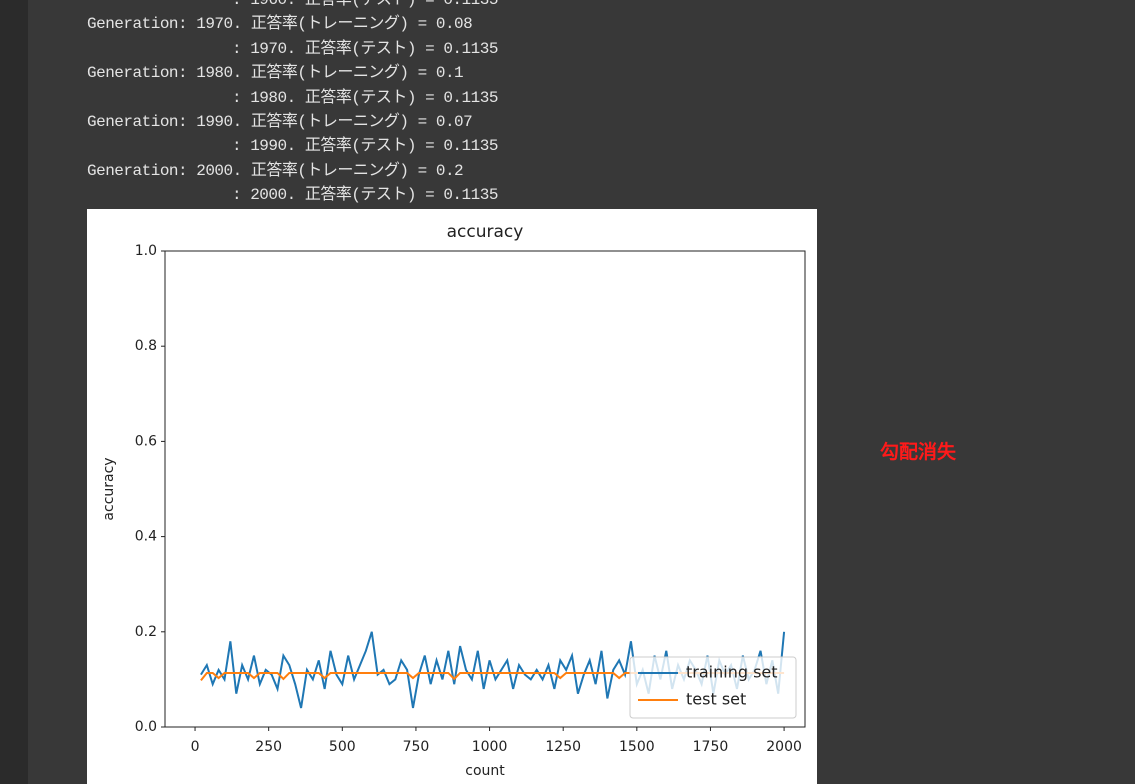  What do you see at coordinates (716, 699) in the screenshot?
I see `legend-label: test set` at bounding box center [716, 699].